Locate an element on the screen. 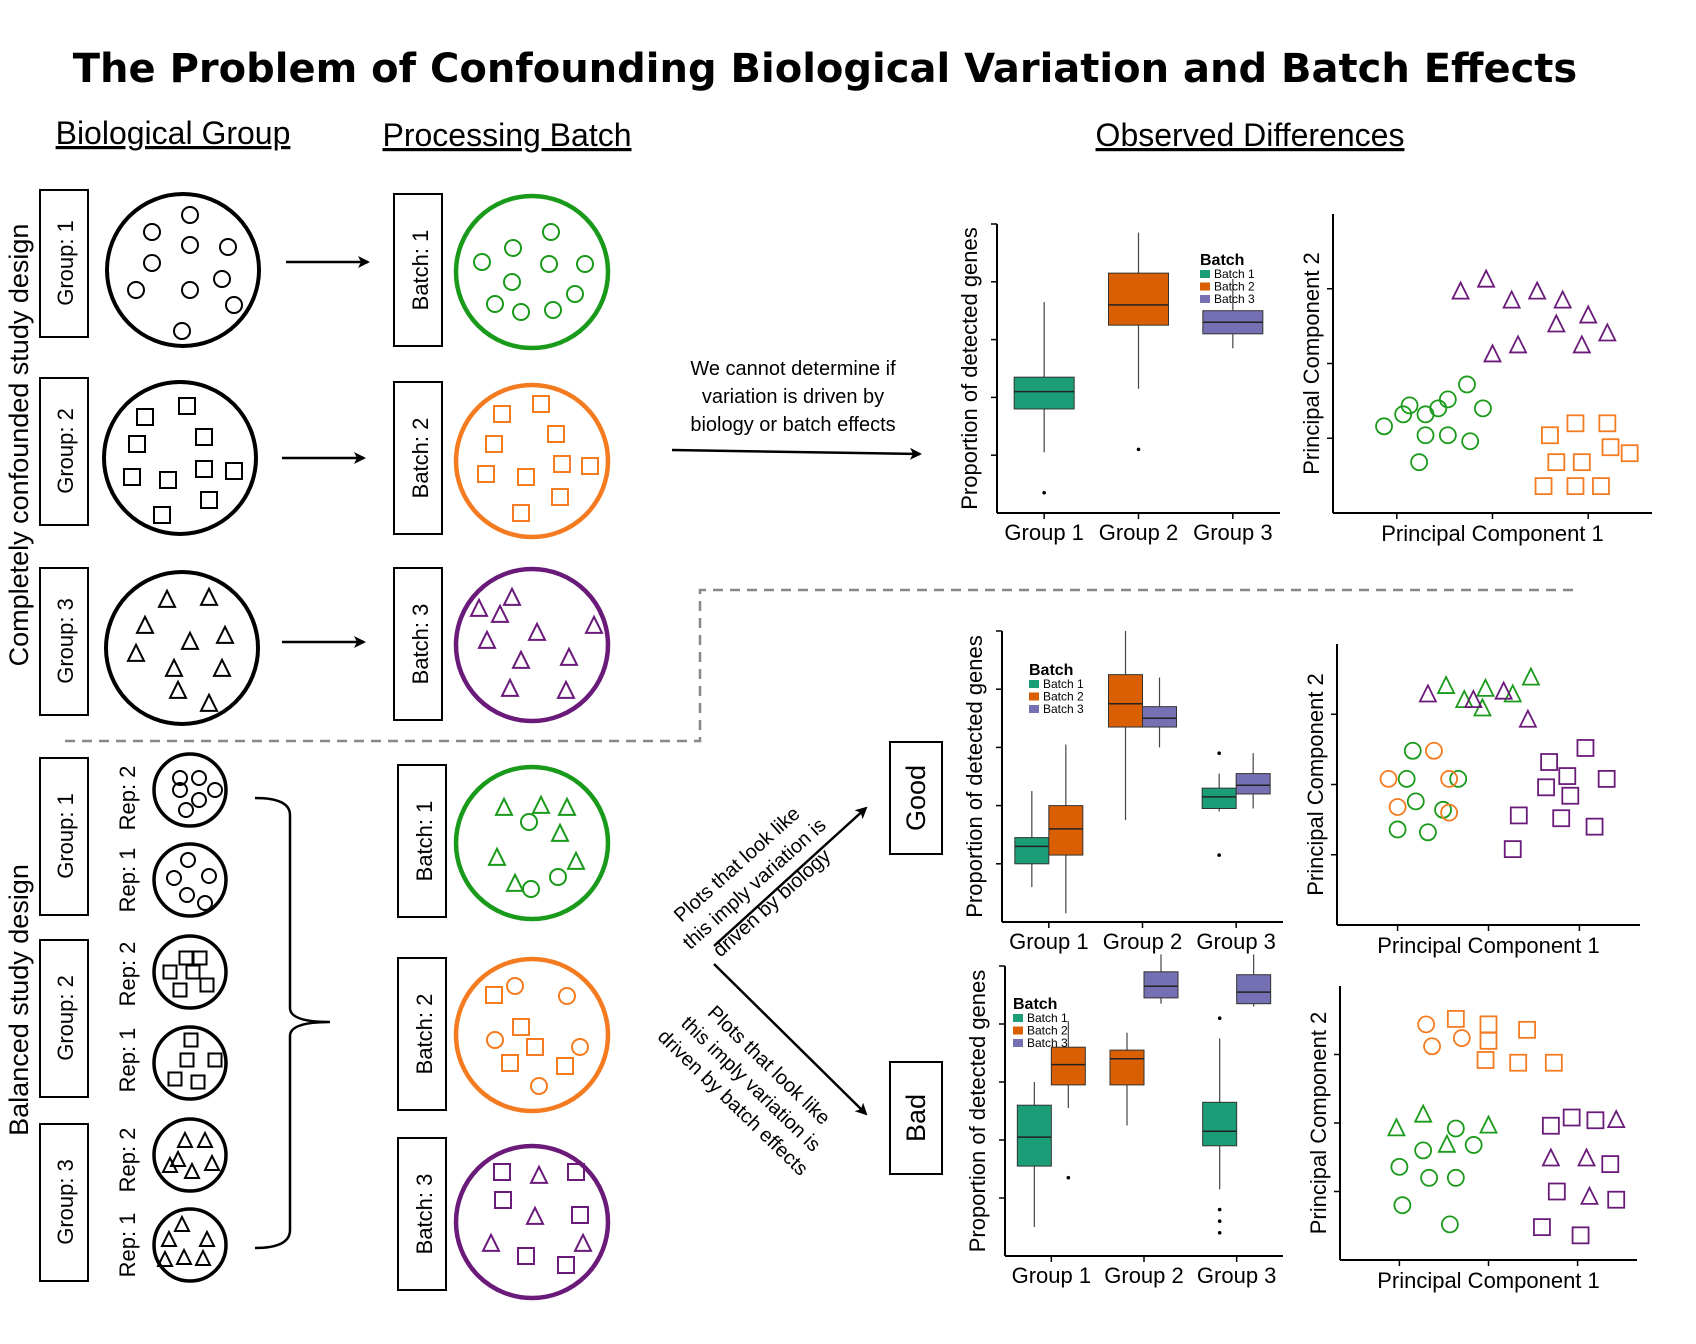 This screenshot has width=1696, height=1344. good-label: Good is located at coordinates (916, 798).